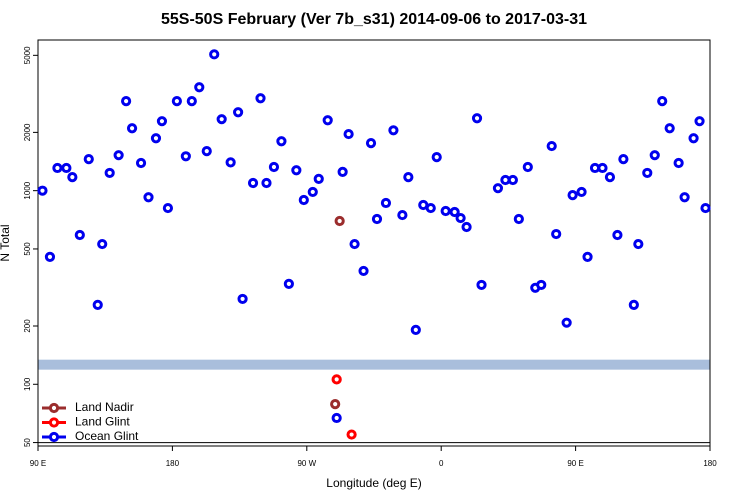 This screenshot has width=750, height=500. What do you see at coordinates (102, 422) in the screenshot?
I see `legend-label: Land Glint` at bounding box center [102, 422].